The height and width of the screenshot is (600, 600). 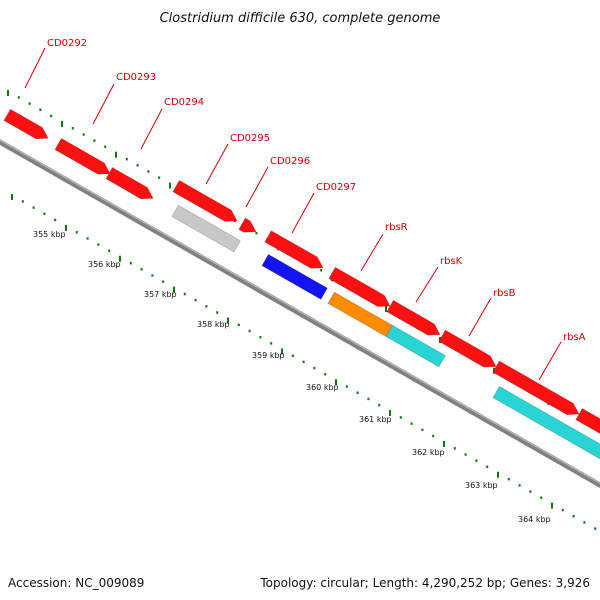 I want to click on gene-label-cd0292: CD0292, so click(x=67, y=43).